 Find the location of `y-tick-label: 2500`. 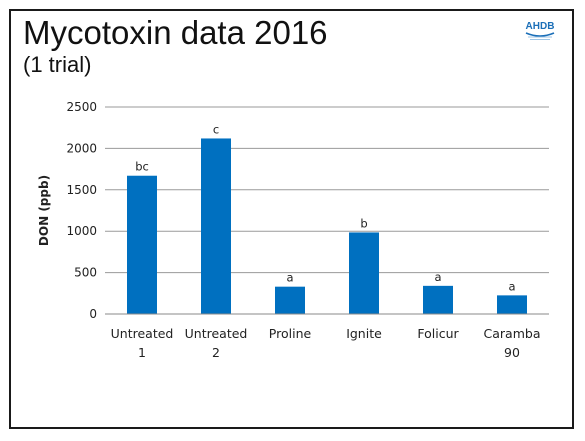

y-tick-label: 2500 is located at coordinates (81, 107).